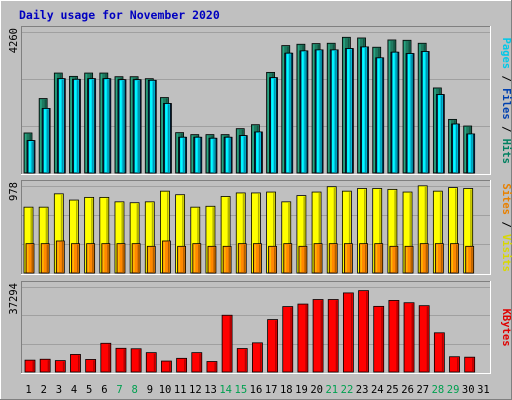 The height and width of the screenshot is (400, 512). Describe the element at coordinates (506, 78) in the screenshot. I see `legend-part: /` at that location.